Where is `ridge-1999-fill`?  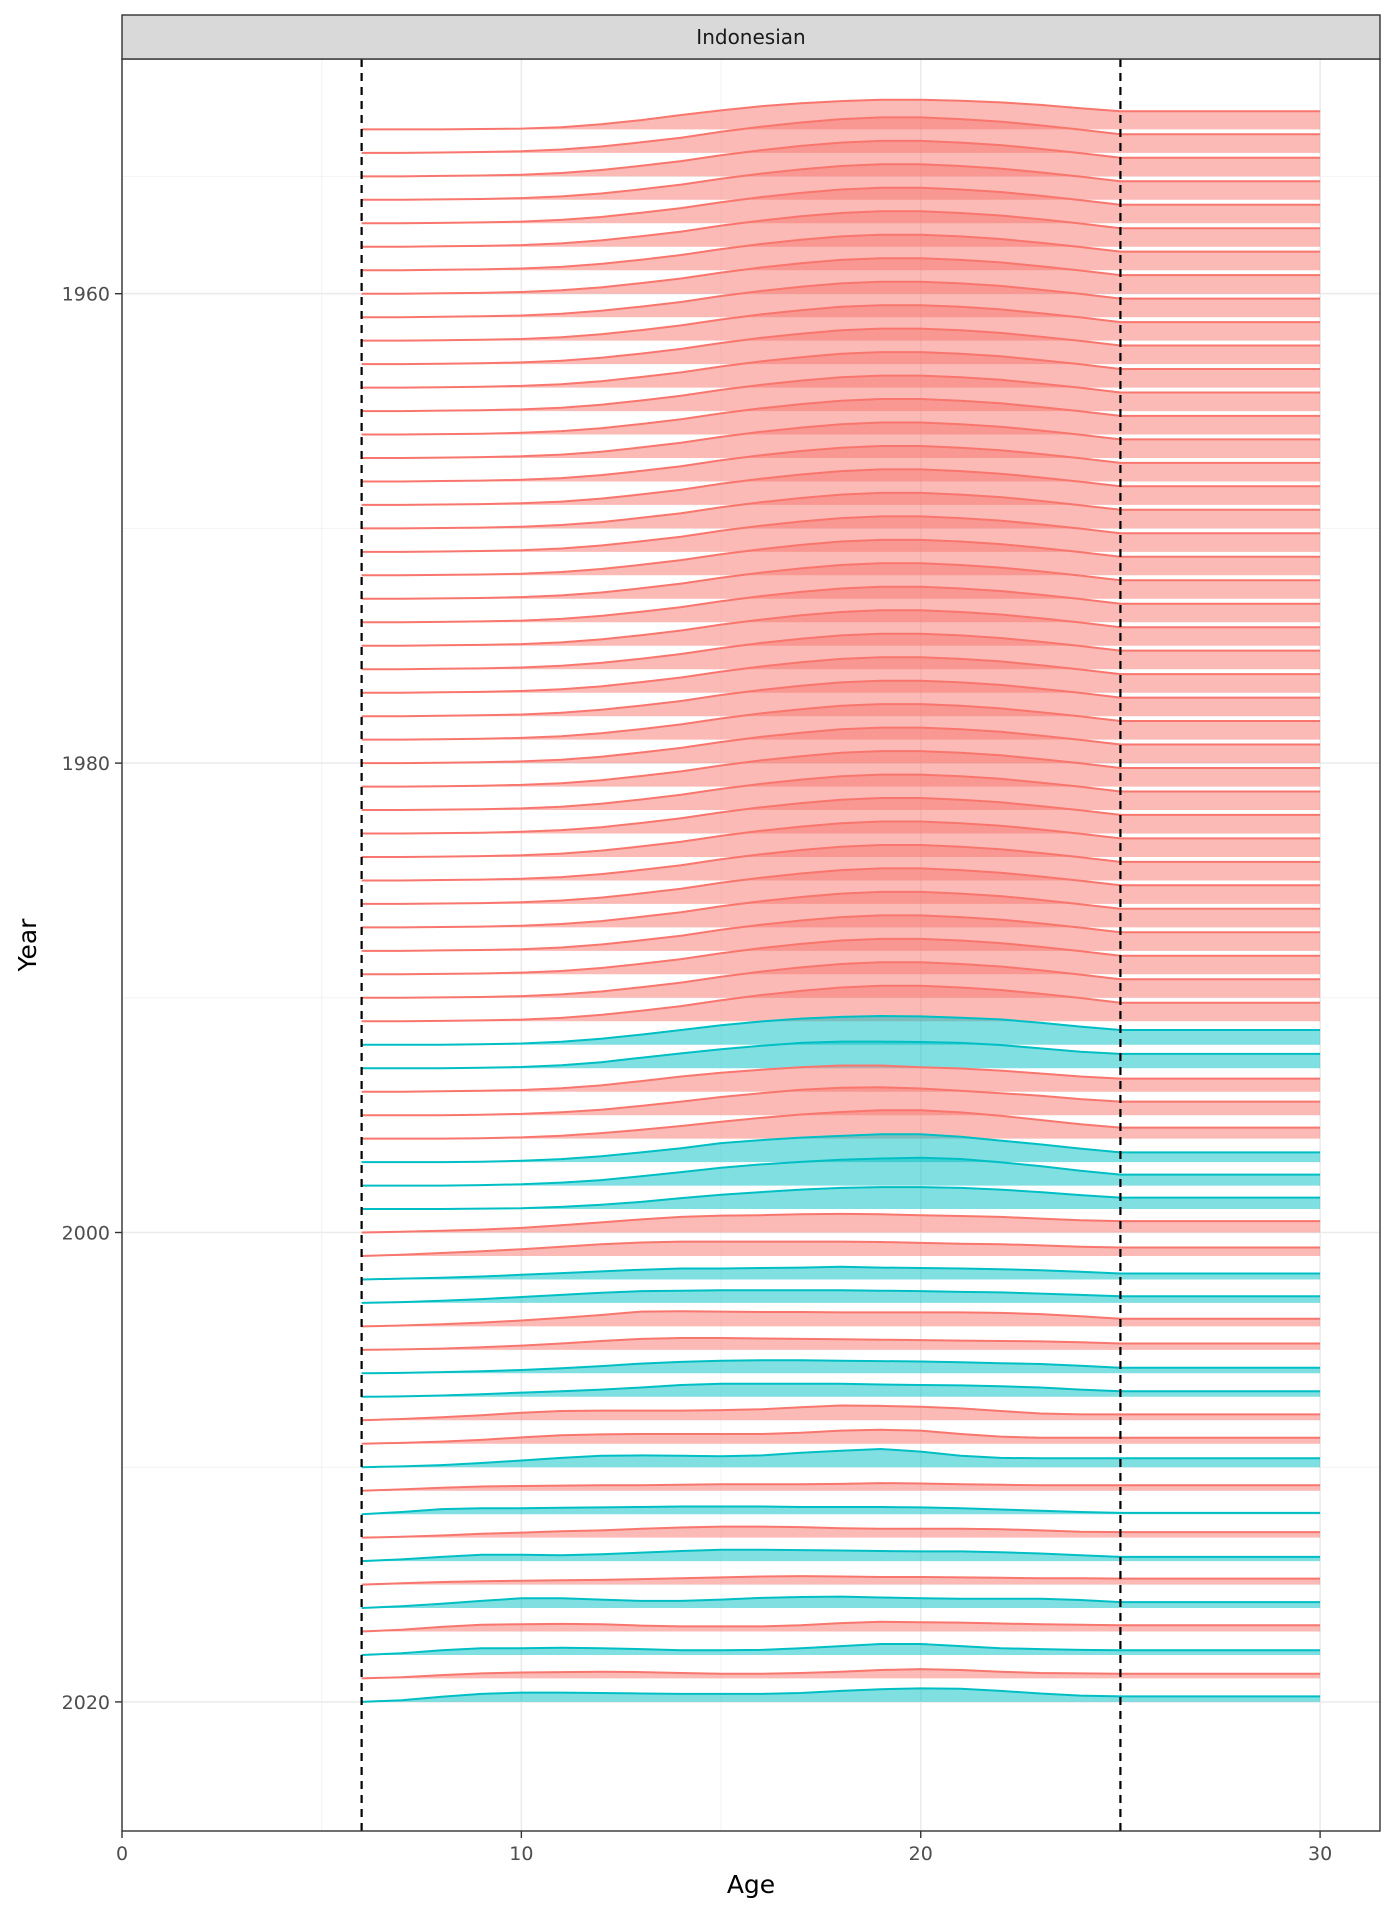 ridge-1999-fill is located at coordinates (841, 1198).